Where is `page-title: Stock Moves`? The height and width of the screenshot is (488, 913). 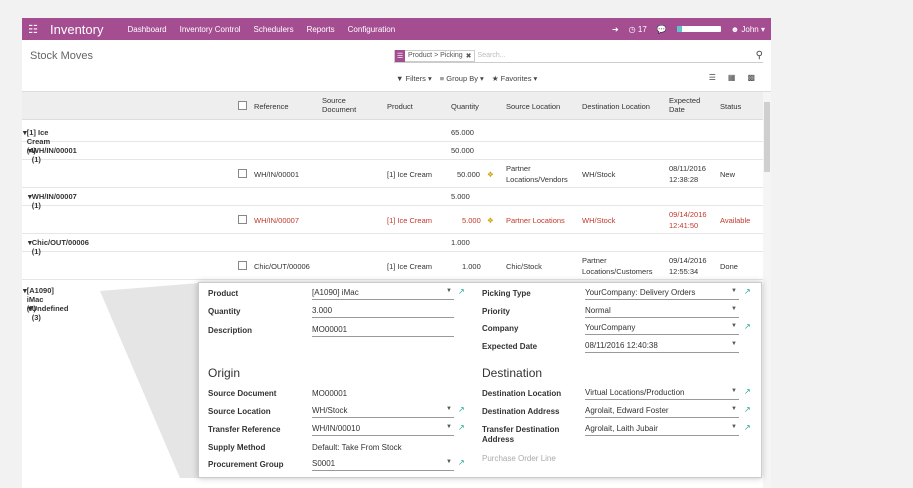 page-title: Stock Moves is located at coordinates (61, 56).